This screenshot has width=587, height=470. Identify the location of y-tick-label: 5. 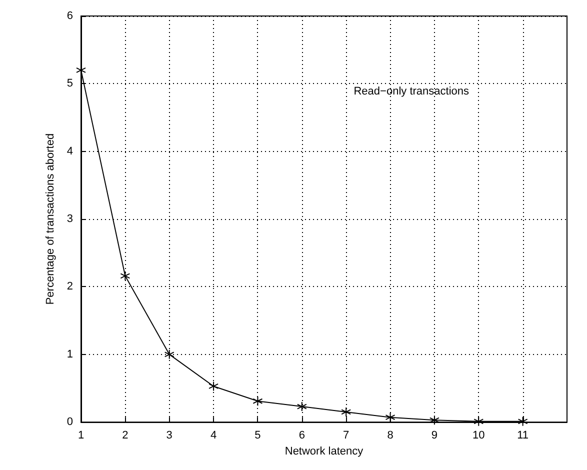
(69, 84).